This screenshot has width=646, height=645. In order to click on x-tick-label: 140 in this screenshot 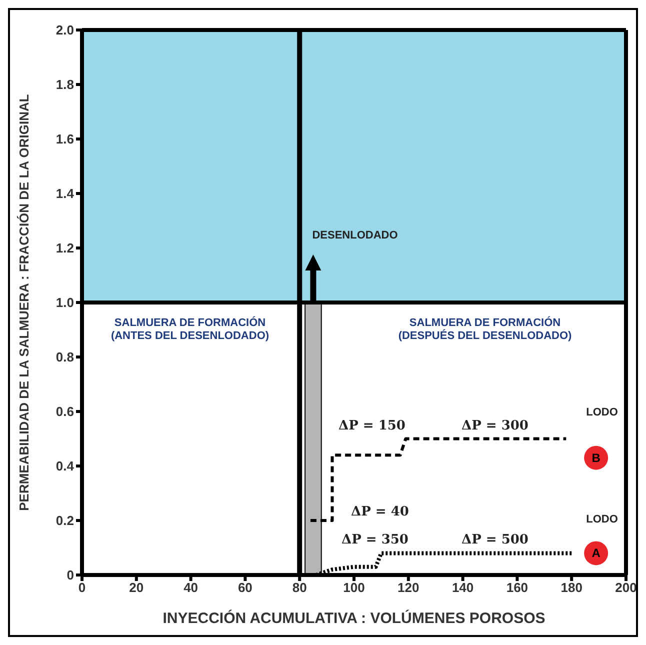, I will do `click(463, 588)`.